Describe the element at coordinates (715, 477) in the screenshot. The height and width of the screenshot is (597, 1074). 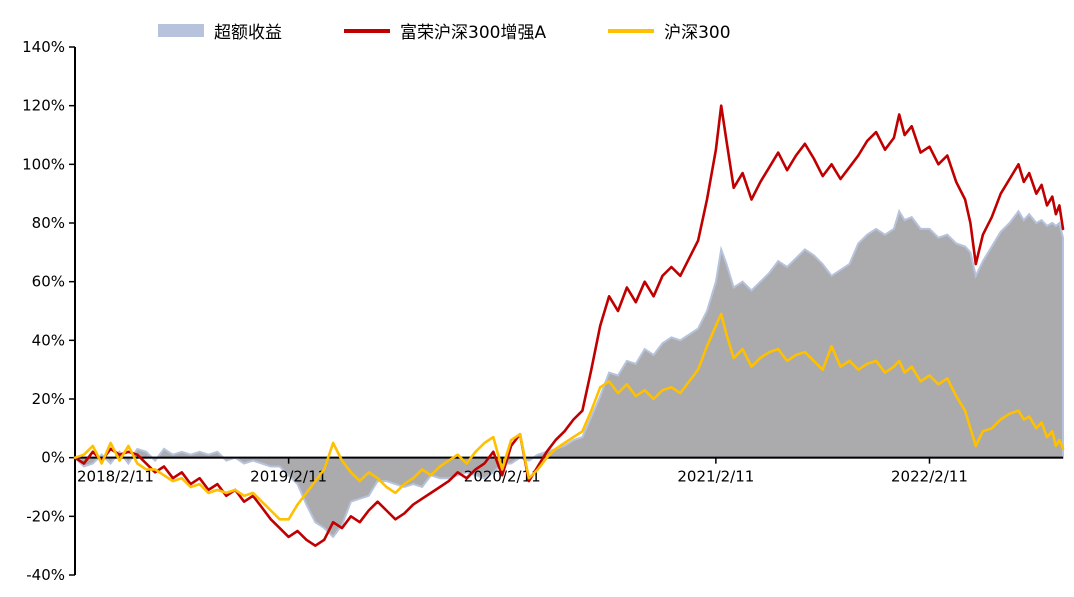
I see `x-tick-label: 2021/2/11` at that location.